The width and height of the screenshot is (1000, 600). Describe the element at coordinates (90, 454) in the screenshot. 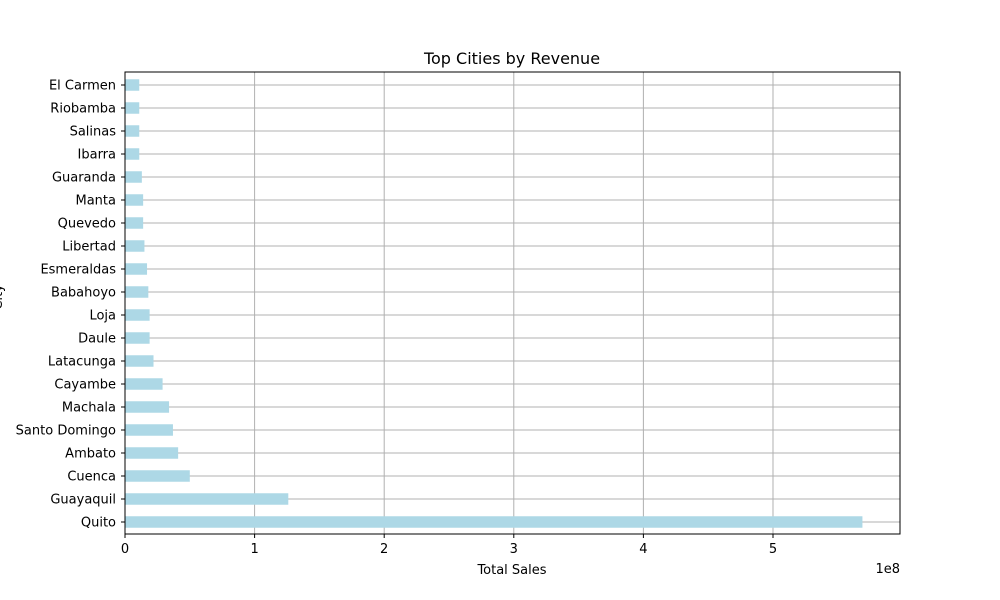

I see `y-tick-label: Ambato` at that location.